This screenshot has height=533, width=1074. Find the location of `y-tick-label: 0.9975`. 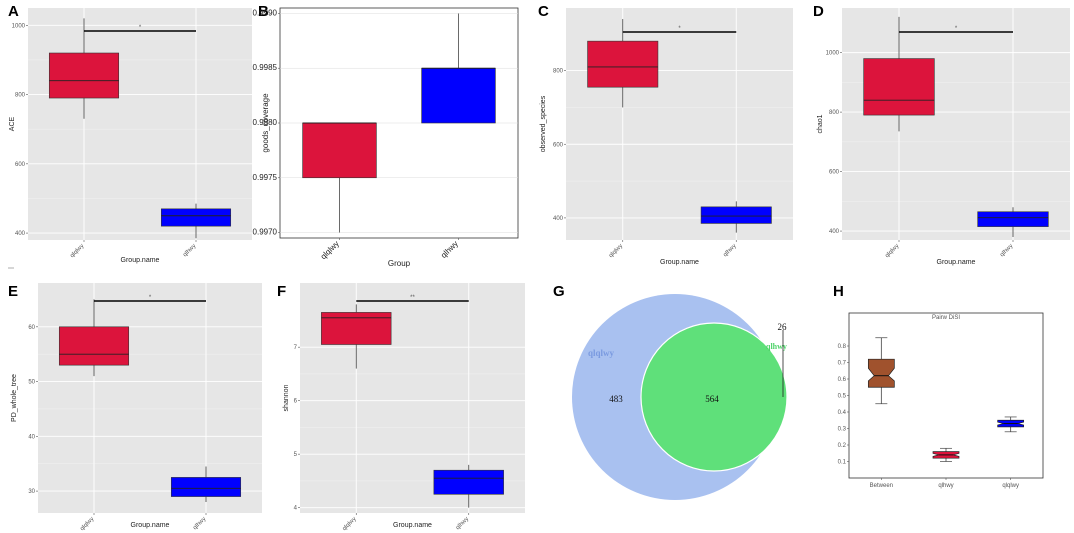

y-tick-label: 0.9975 is located at coordinates (265, 177).